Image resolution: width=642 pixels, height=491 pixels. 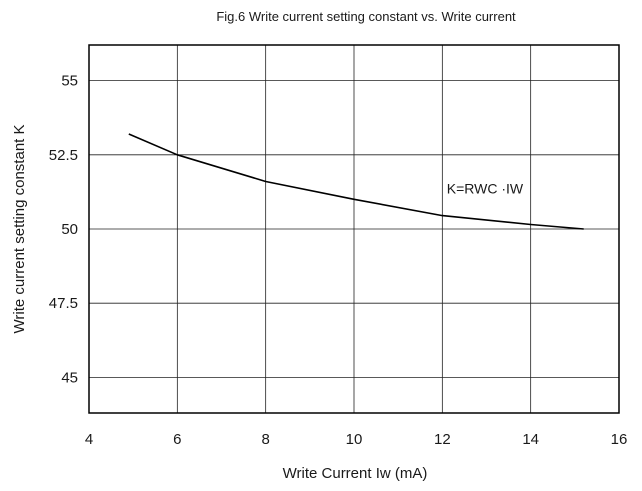 What do you see at coordinates (619, 439) in the screenshot?
I see `x-tick-label: 16` at bounding box center [619, 439].